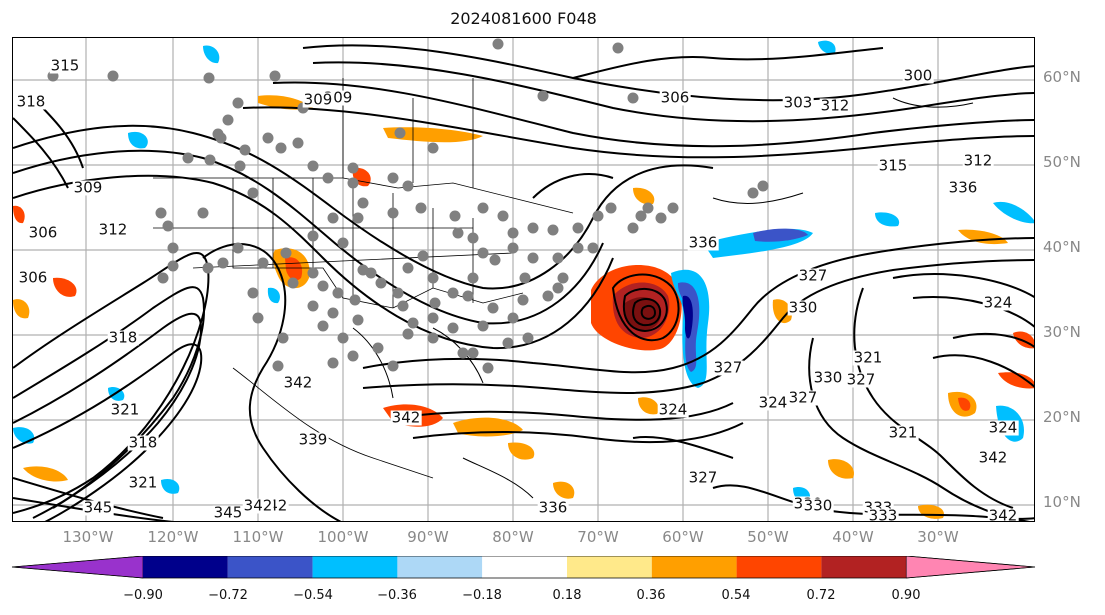 This screenshot has width=1105, height=615. What do you see at coordinates (906, 595) in the screenshot?
I see `colorbar-tick: 0.90` at bounding box center [906, 595].